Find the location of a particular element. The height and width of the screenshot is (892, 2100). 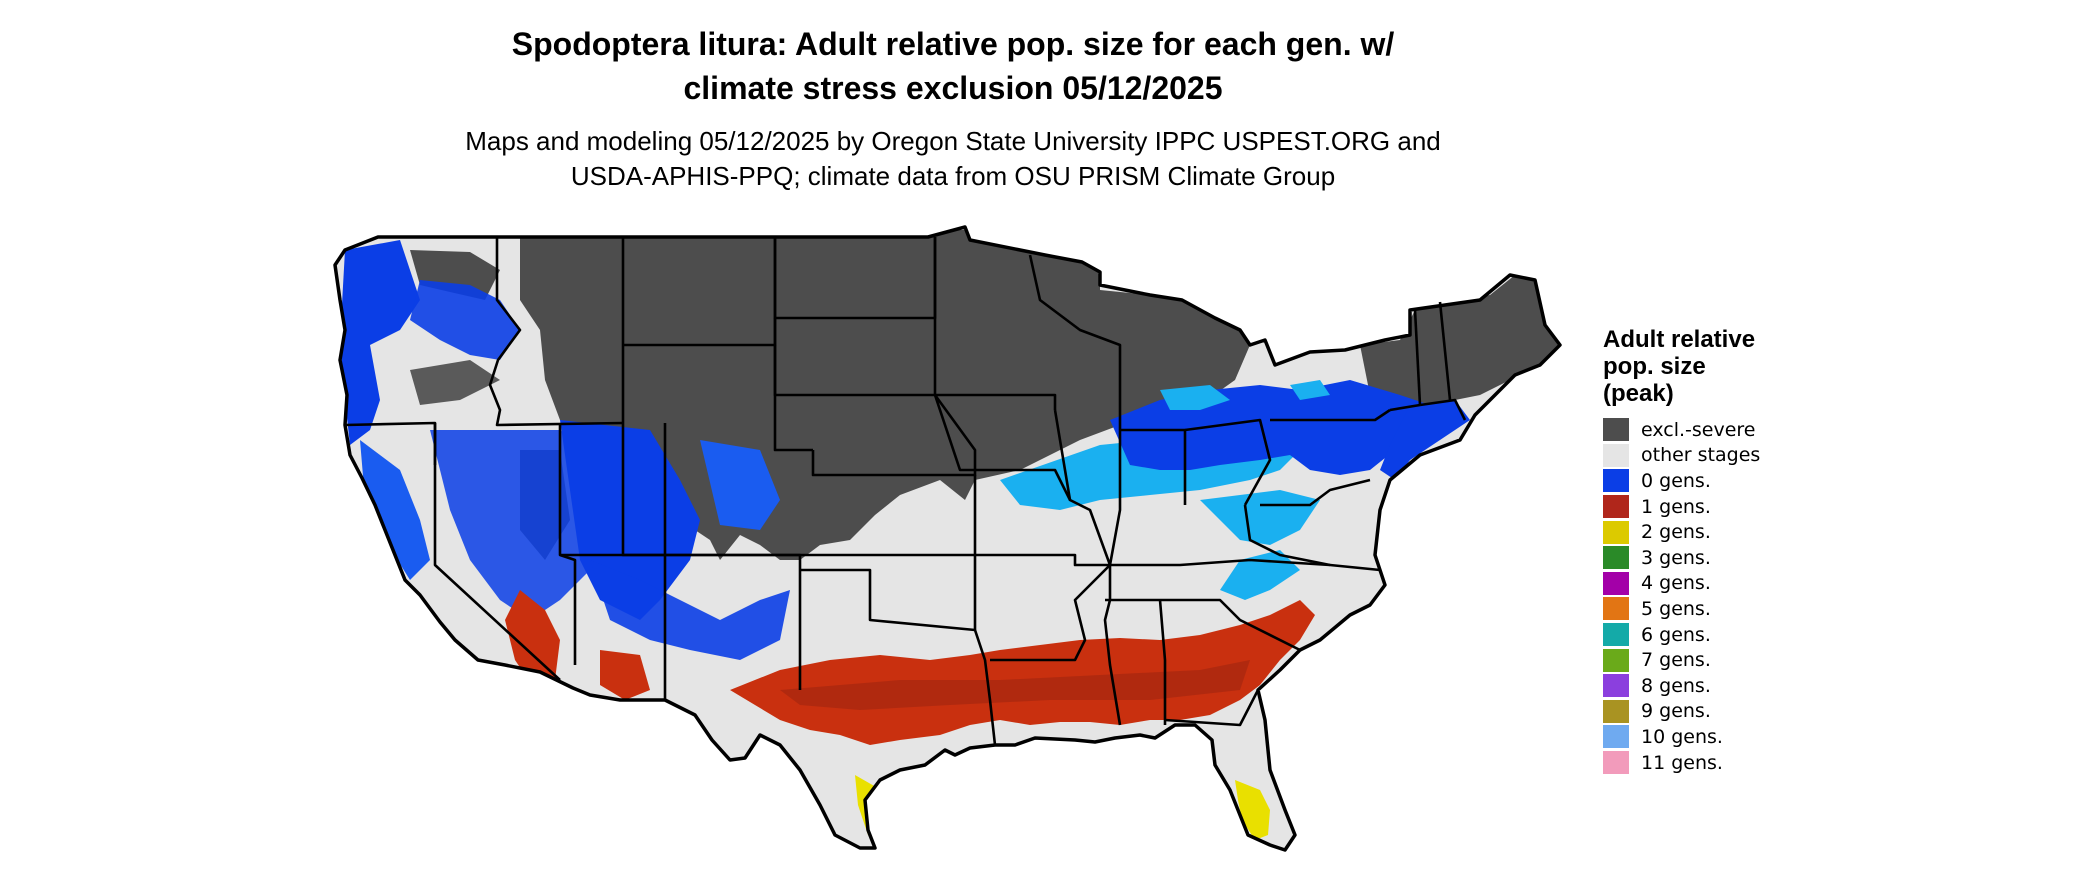

legend-label: 5 gens. is located at coordinates (1676, 608).